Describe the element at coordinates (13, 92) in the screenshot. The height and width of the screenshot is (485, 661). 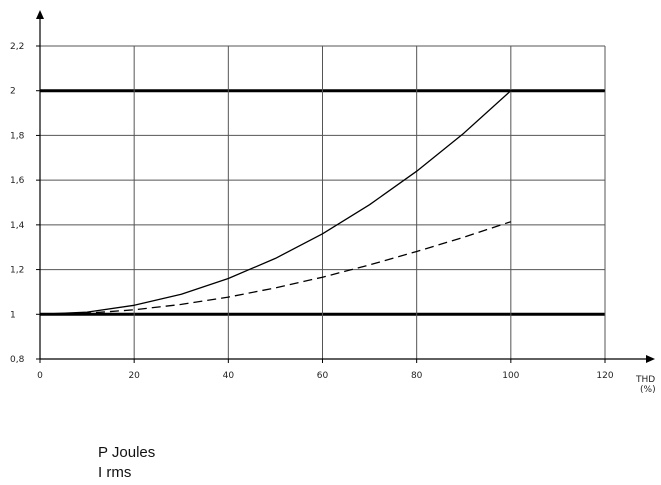
I see `y-tick-label: 2` at that location.